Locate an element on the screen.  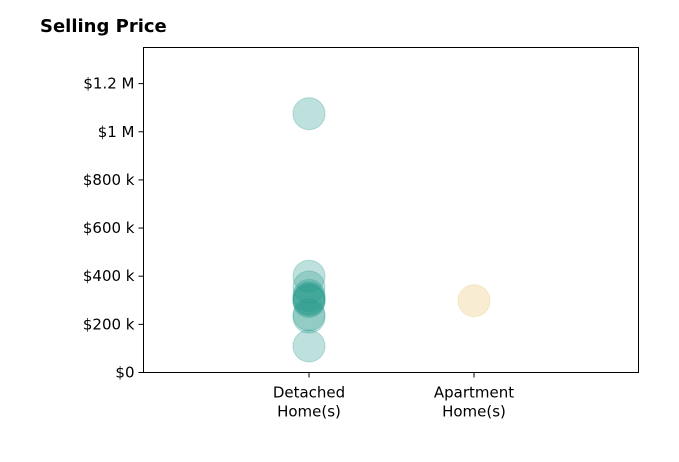
y-axis: $0 $200 k $400 k $600 k $800 k $1 M $1.2 M is located at coordinates (113, 228).